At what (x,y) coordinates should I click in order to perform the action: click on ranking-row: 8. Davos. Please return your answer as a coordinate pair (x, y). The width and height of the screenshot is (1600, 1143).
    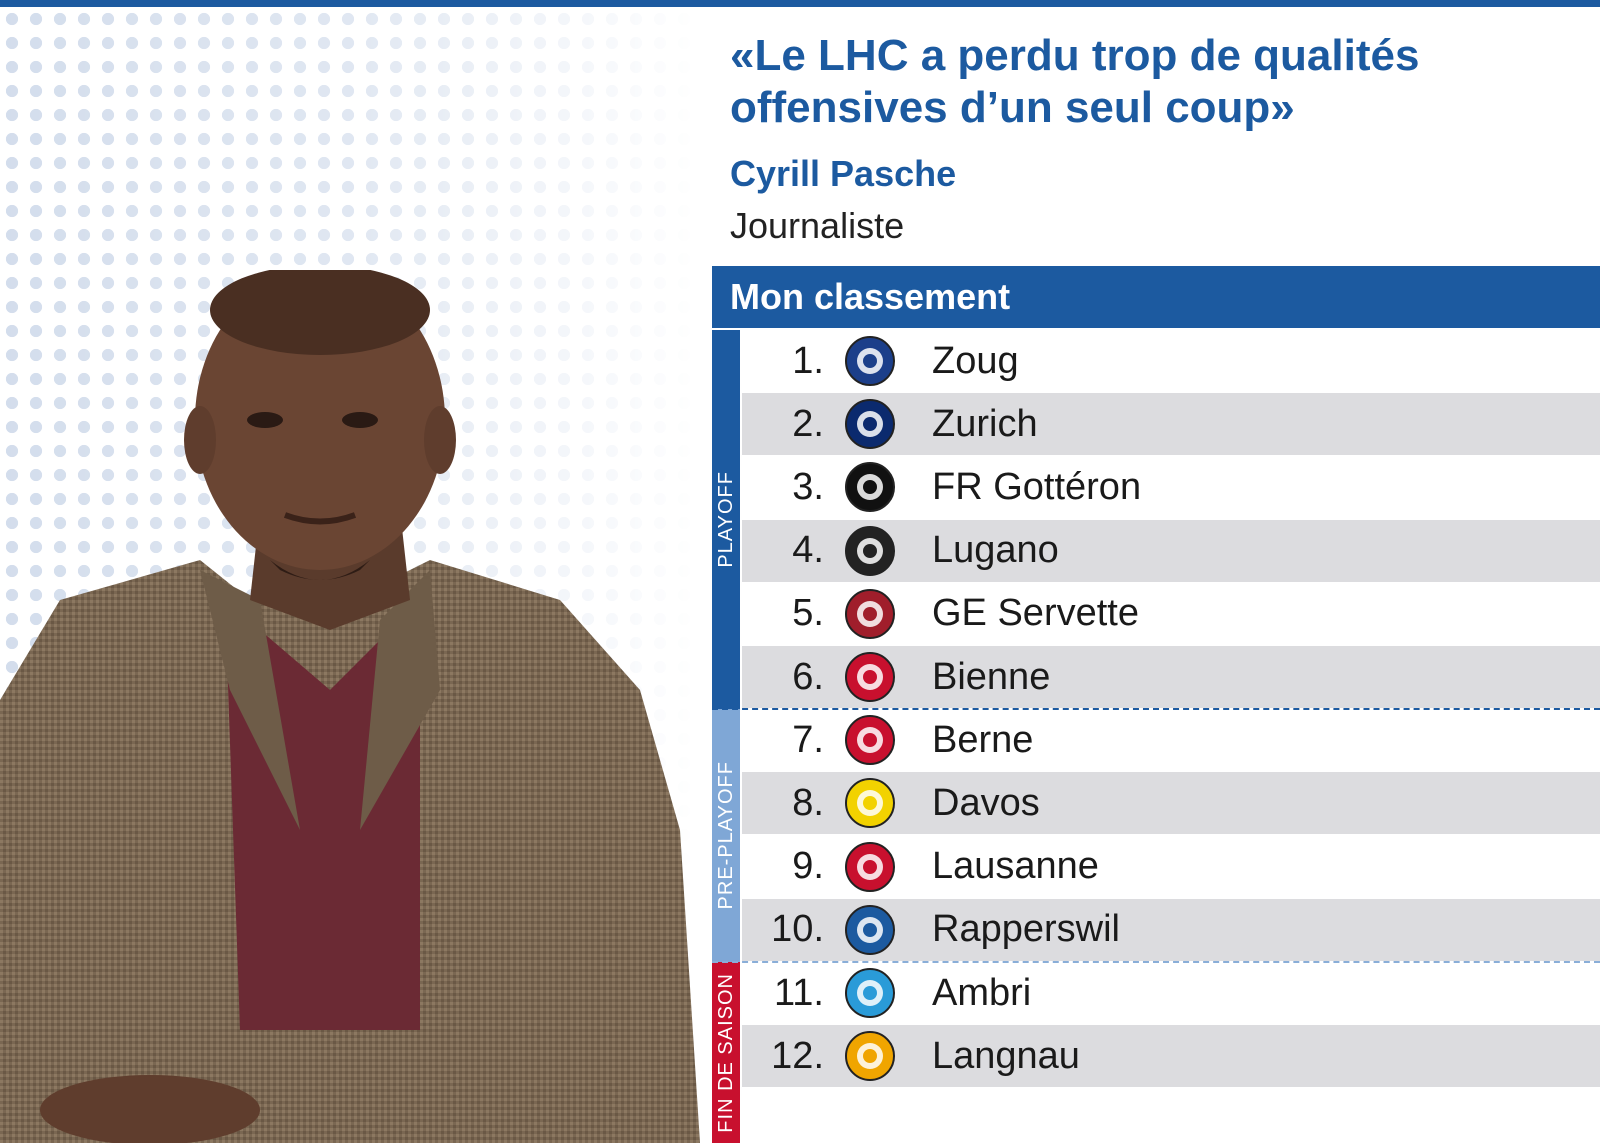
    Looking at the image, I should click on (1171, 803).